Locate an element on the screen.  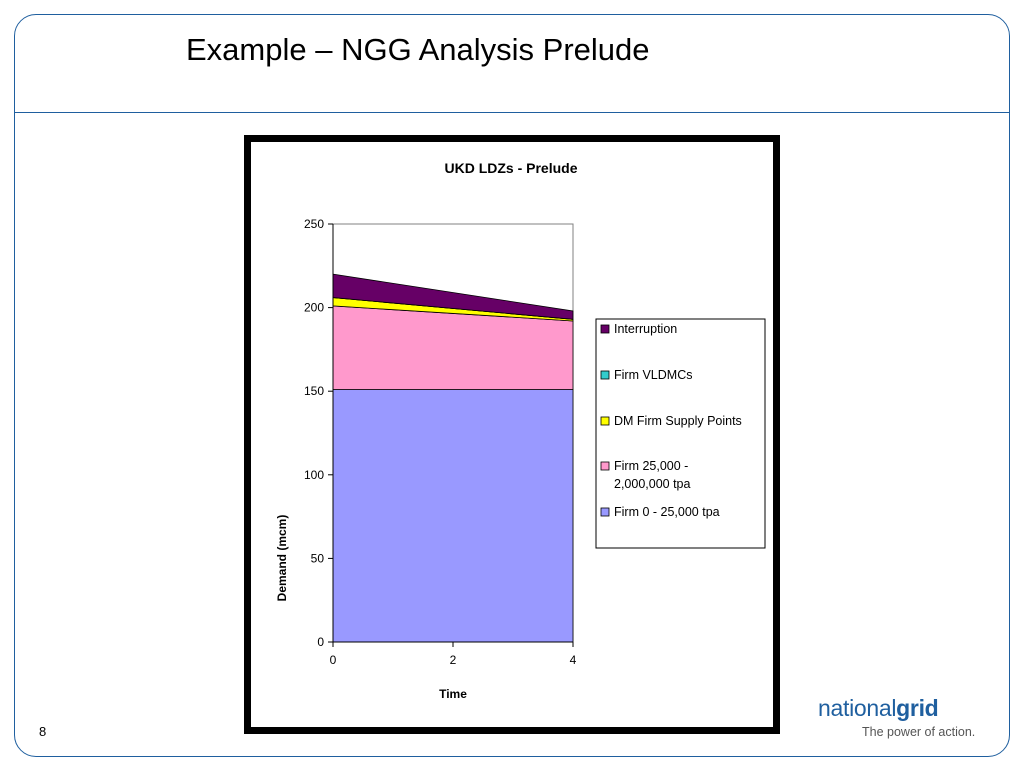
legend-box is located at coordinates (680, 433).